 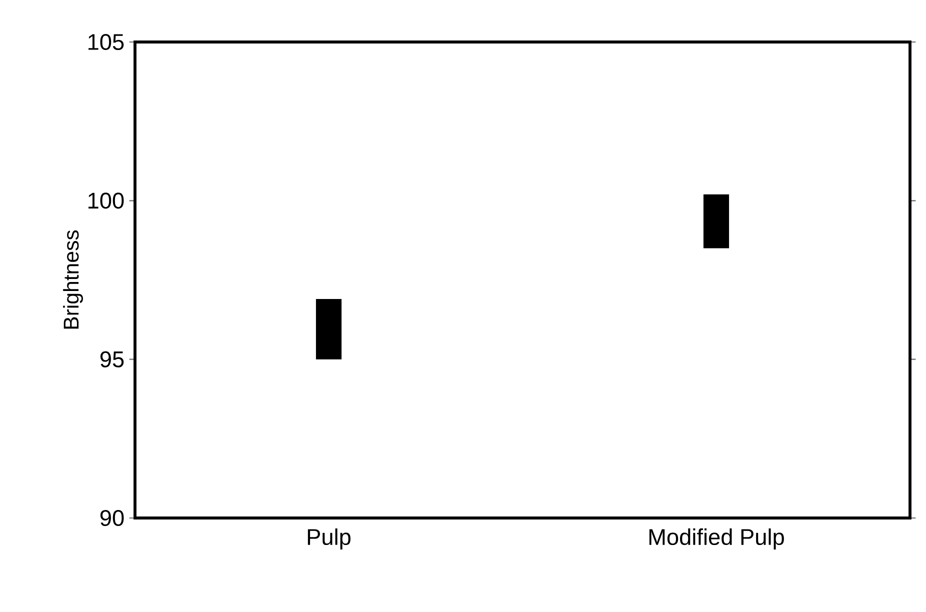 What do you see at coordinates (106, 200) in the screenshot?
I see `y-tick-label: 100` at bounding box center [106, 200].